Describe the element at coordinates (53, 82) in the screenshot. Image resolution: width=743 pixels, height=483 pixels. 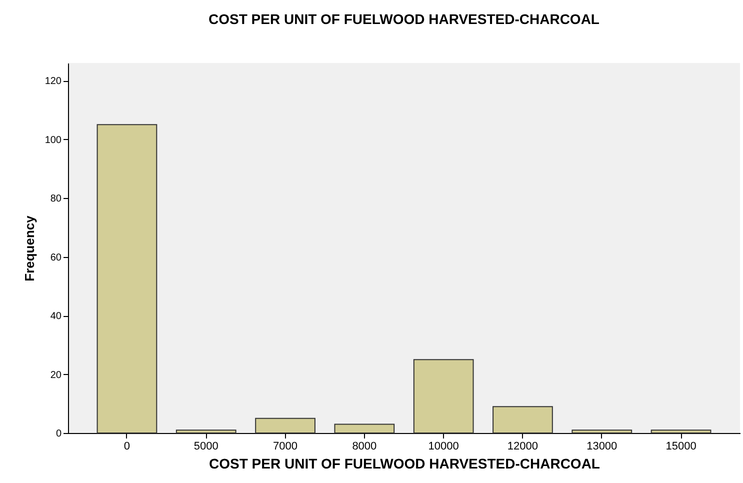
I see `y-tick-label: 120` at that location.